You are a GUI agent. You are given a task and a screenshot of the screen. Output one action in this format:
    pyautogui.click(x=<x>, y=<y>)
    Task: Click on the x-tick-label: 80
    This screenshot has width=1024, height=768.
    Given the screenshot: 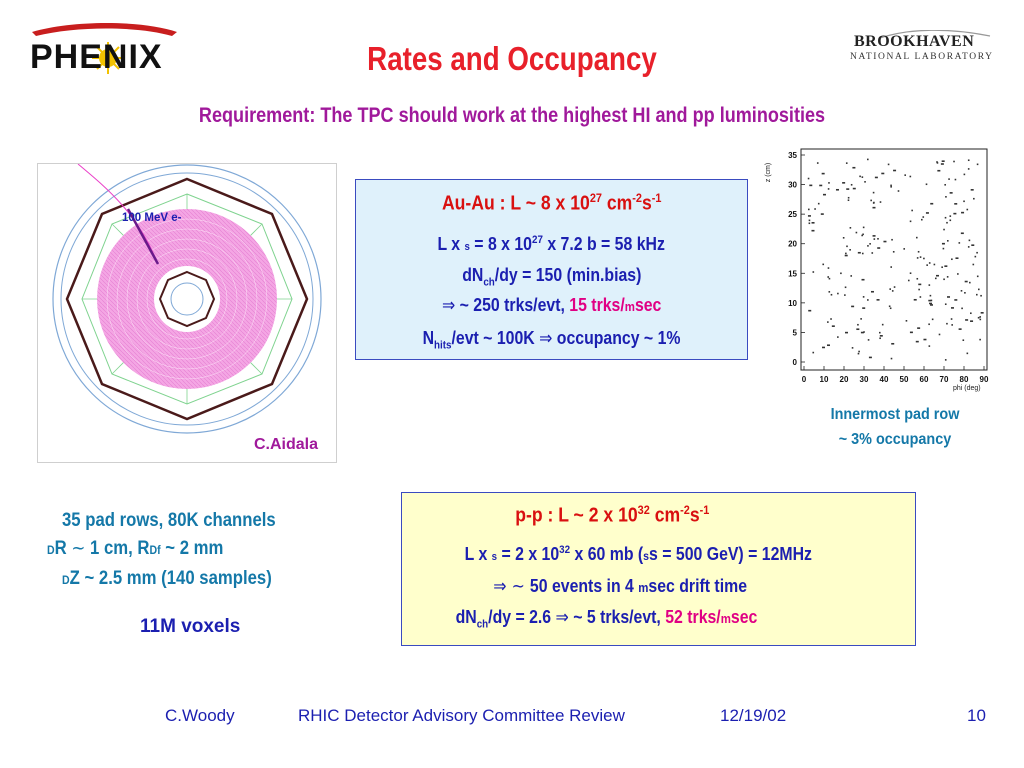 What is the action you would take?
    pyautogui.click(x=964, y=379)
    